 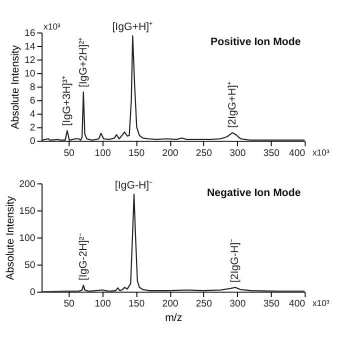 I want to click on annotation: [IgG+H]⁺, so click(x=133, y=27).